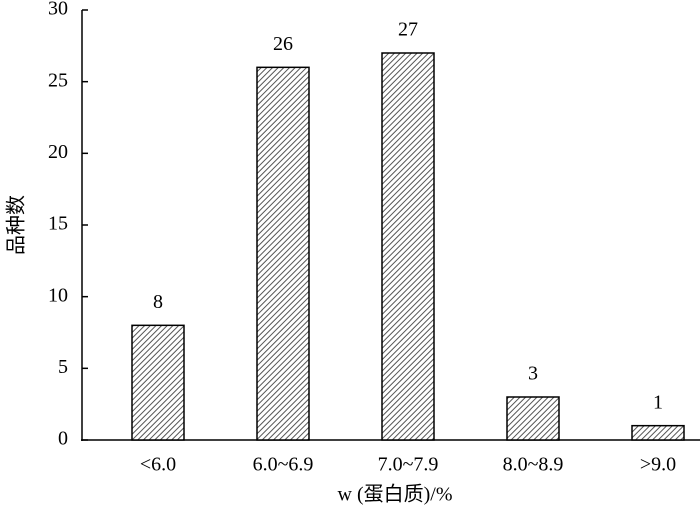 The image size is (700, 514). Describe the element at coordinates (533, 465) in the screenshot. I see `x-tick-label: 8.0~8.9` at that location.